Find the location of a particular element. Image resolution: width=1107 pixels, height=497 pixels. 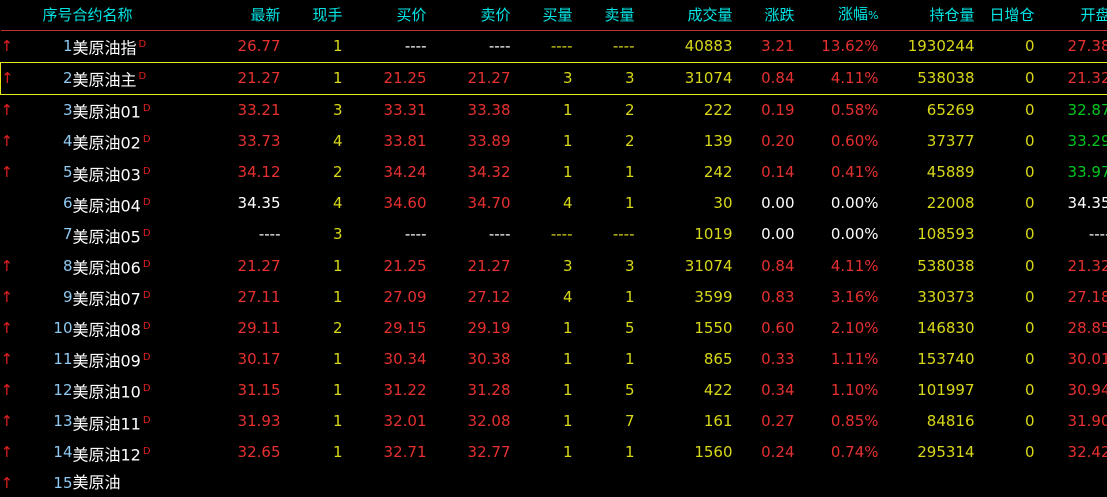

cell-change-percent: 0.58% is located at coordinates (837, 111).